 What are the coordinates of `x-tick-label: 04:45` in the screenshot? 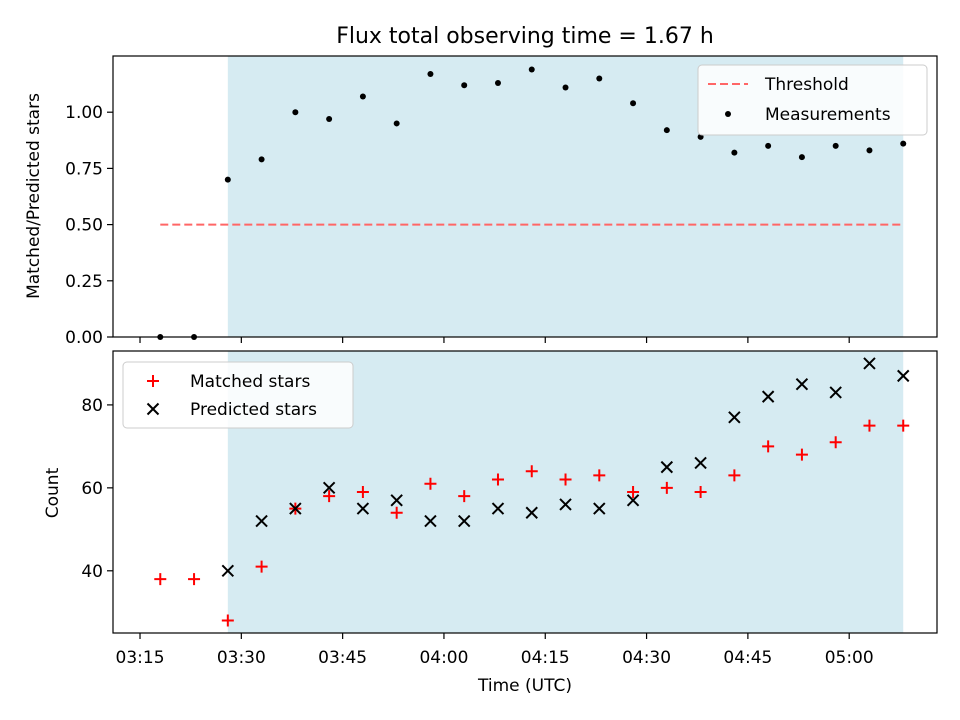 It's located at (747, 658).